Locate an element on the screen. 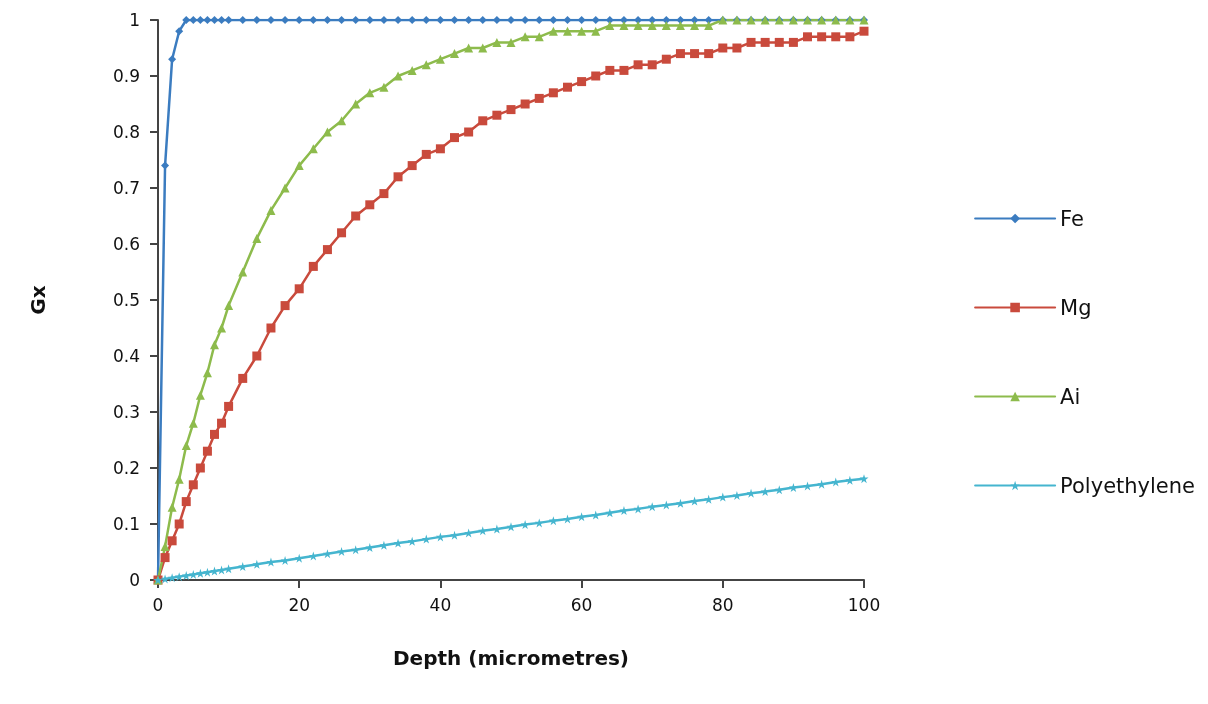 The height and width of the screenshot is (704, 1208). x-tick-label: 0 is located at coordinates (158, 604).